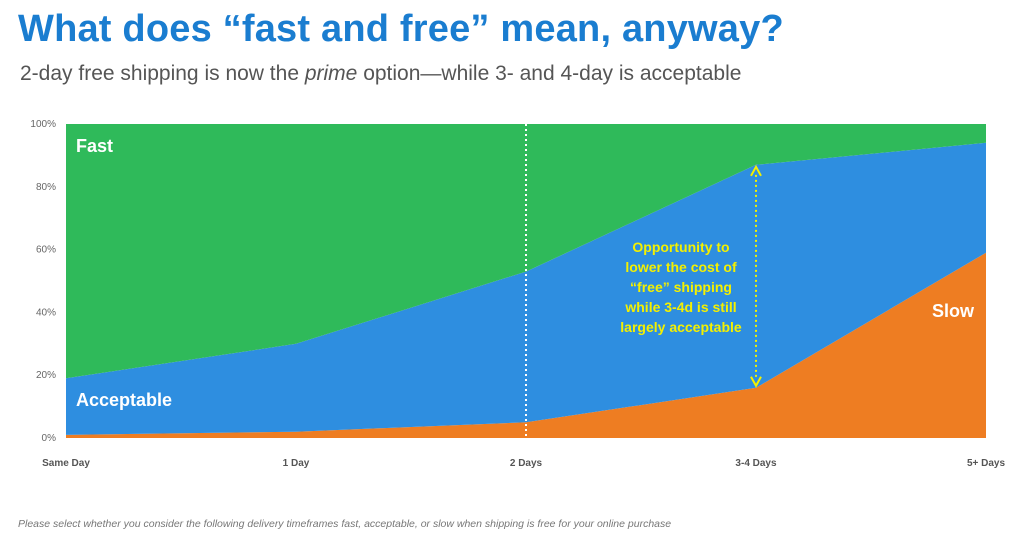 This screenshot has height=538, width=1024. Describe the element at coordinates (331, 73) in the screenshot. I see `subtitle-emphasis: prime` at that location.